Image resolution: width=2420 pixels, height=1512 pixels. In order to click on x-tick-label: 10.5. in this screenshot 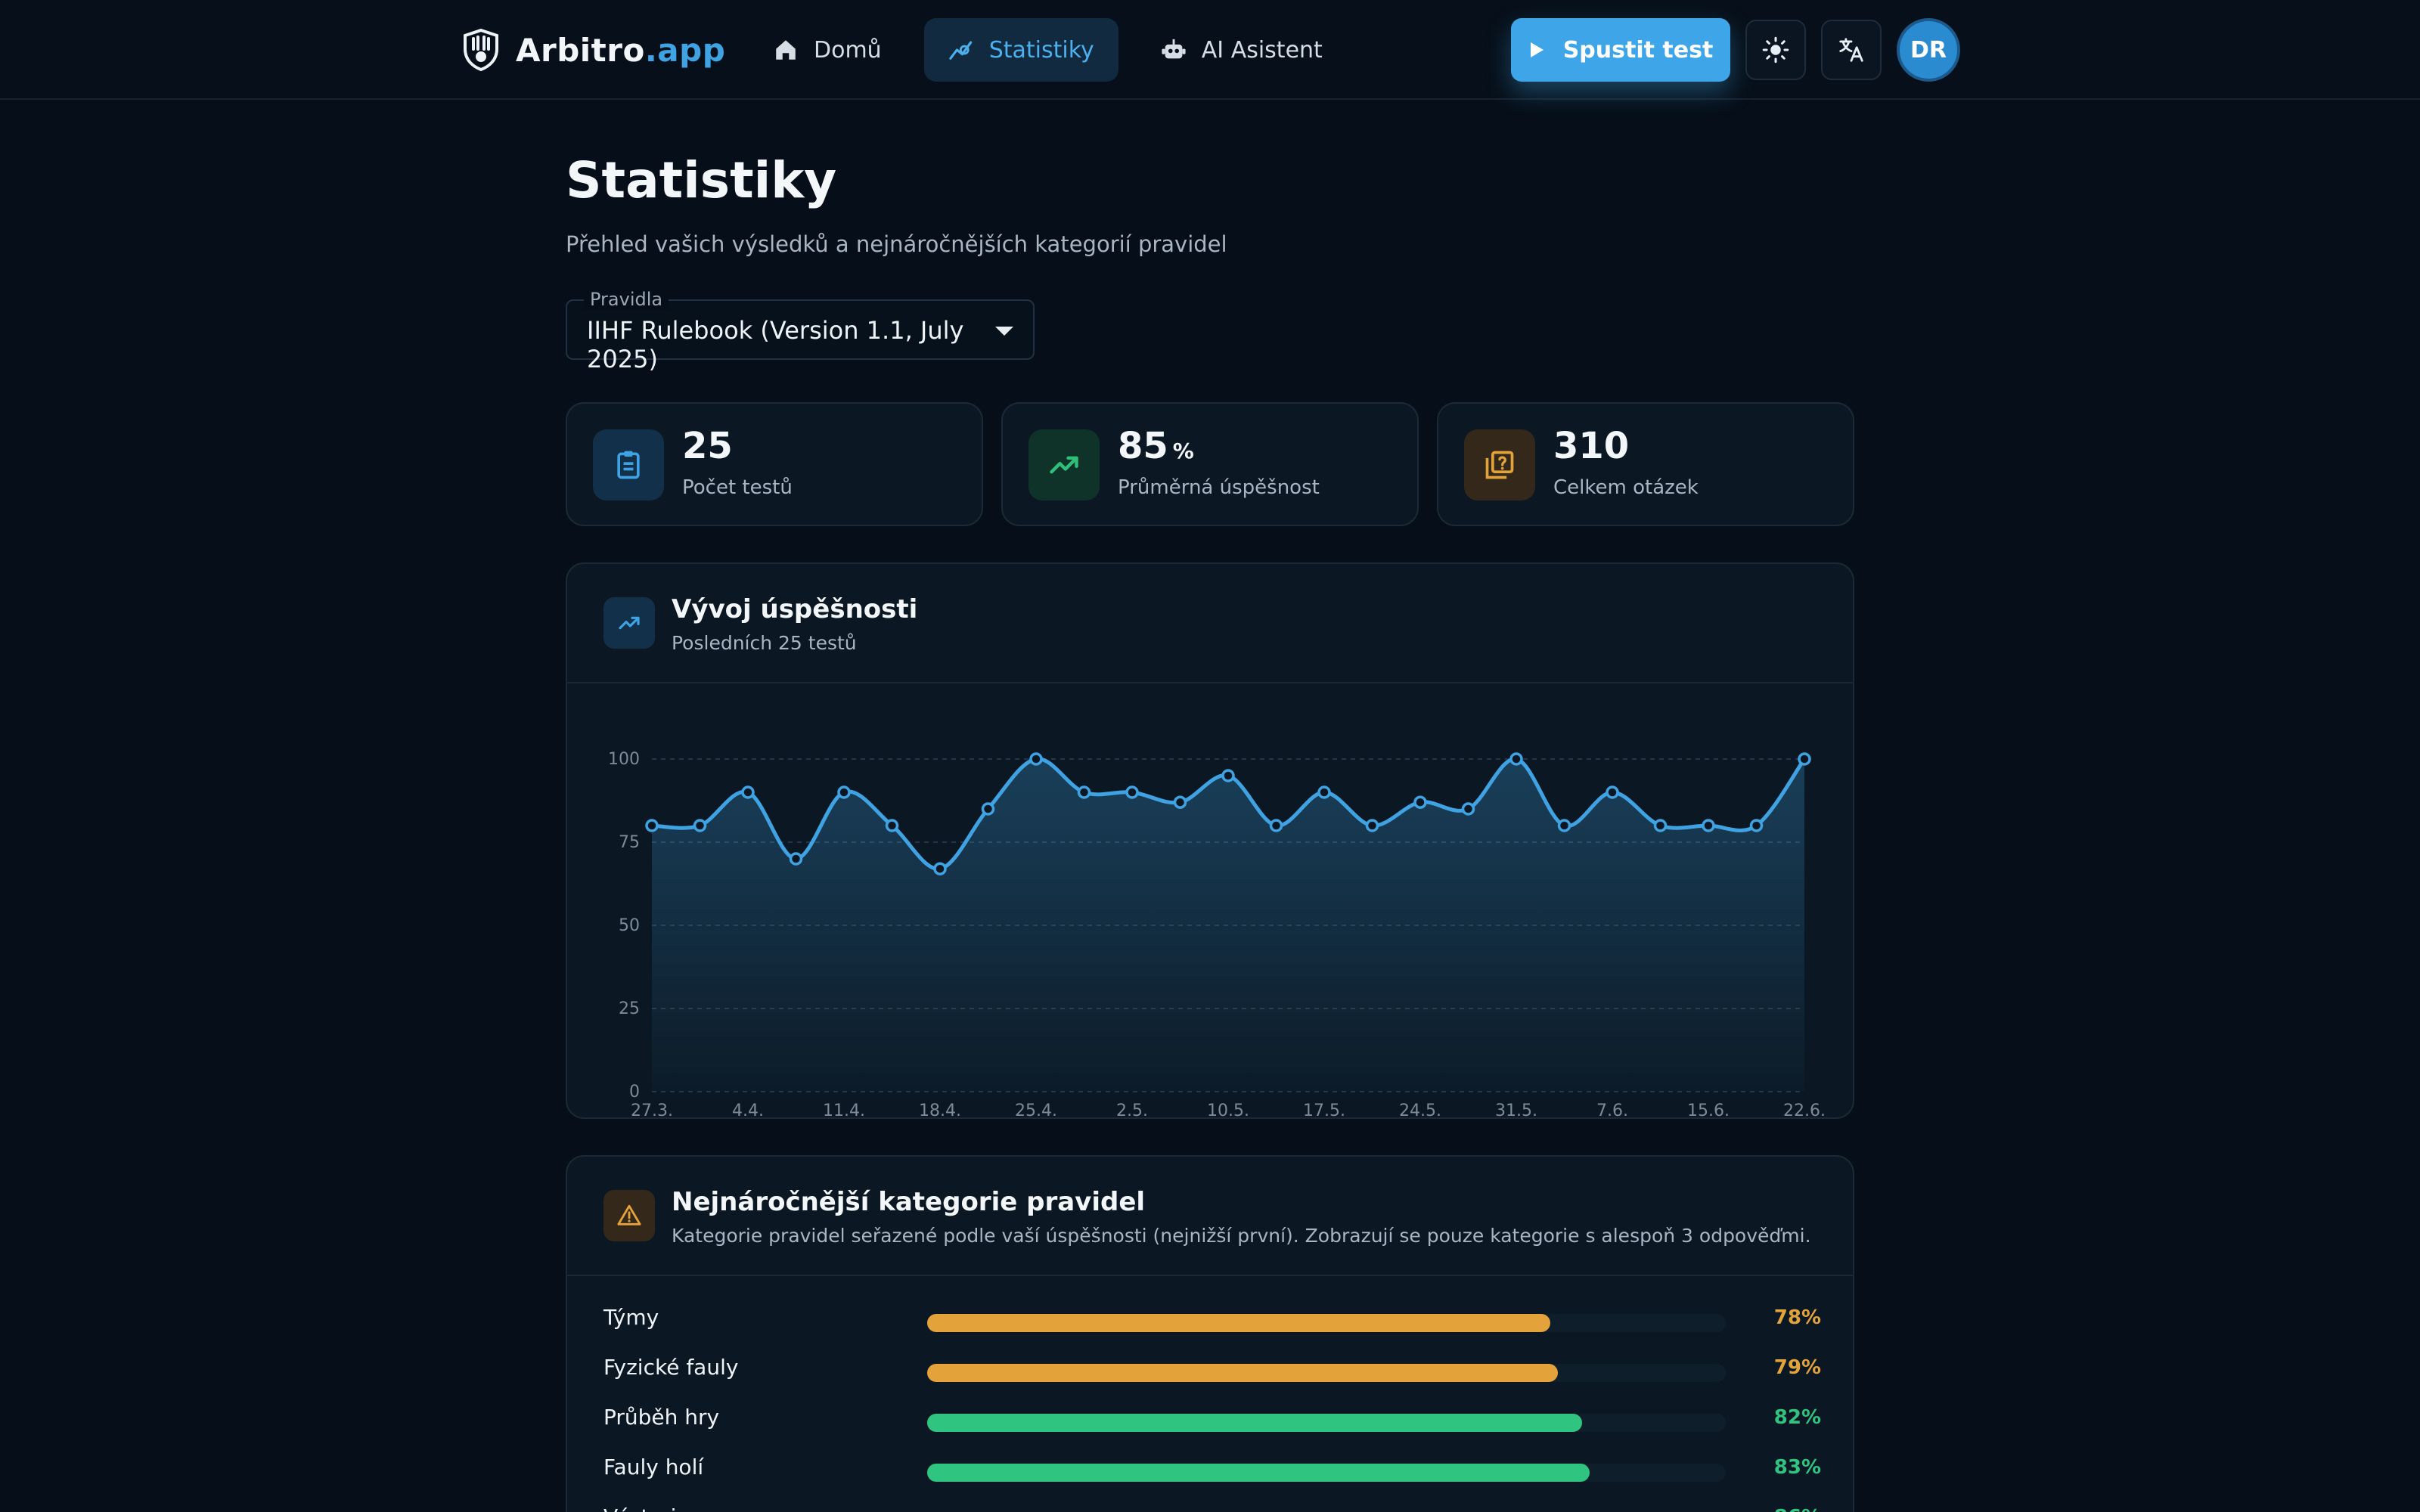, I will do `click(1228, 1110)`.